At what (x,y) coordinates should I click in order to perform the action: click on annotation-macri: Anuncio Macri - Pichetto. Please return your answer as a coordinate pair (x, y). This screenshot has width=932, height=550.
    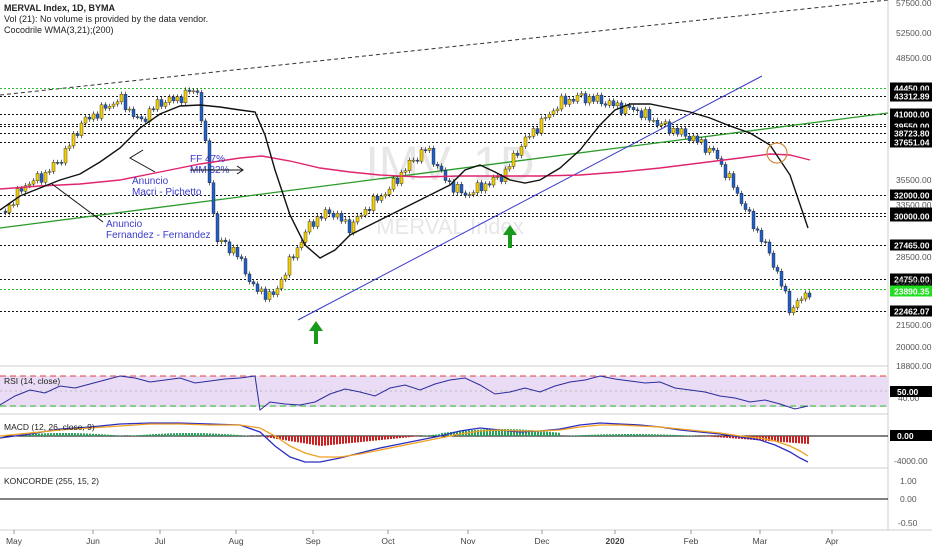
    Looking at the image, I should click on (165, 173).